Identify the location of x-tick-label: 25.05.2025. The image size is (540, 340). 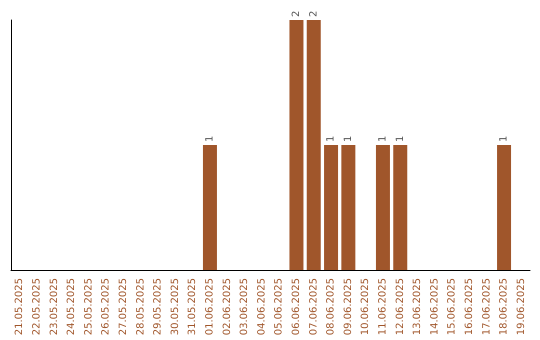
(88, 307).